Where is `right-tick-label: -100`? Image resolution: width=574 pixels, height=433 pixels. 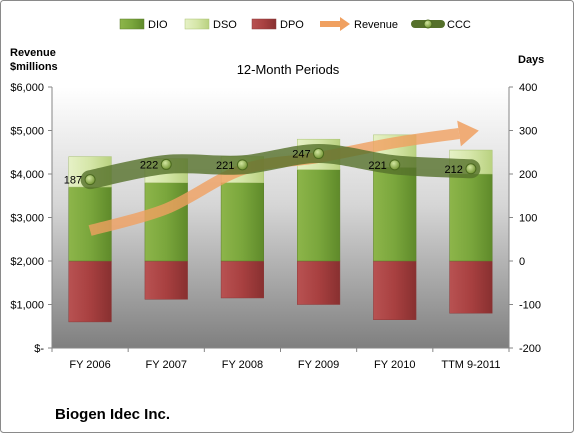 right-tick-label: -100 is located at coordinates (530, 306).